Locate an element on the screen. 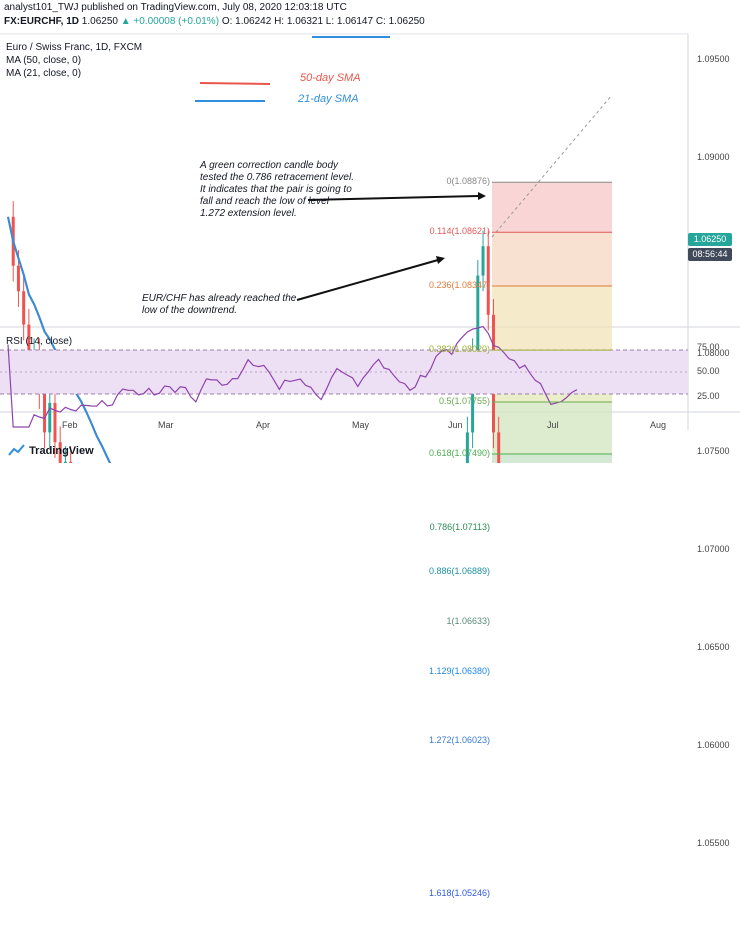 The image size is (740, 926). price-tick: 1.08000 is located at coordinates (713, 353).